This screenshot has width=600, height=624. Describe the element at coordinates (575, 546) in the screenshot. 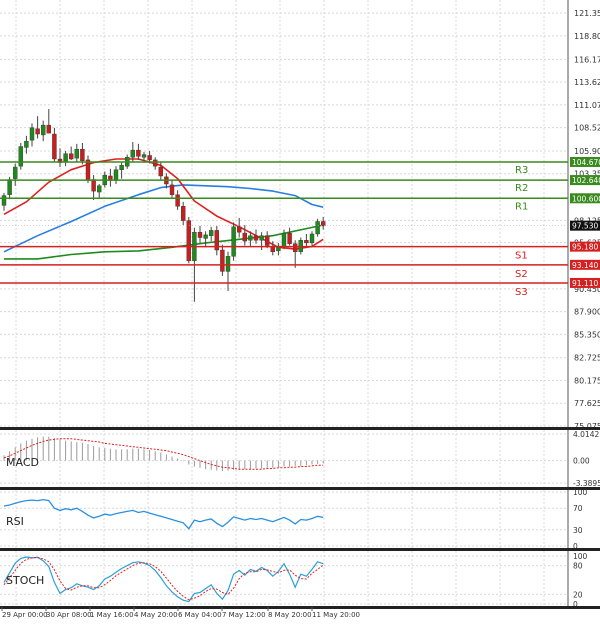

I see `rsi-y-tick-label: 0` at that location.